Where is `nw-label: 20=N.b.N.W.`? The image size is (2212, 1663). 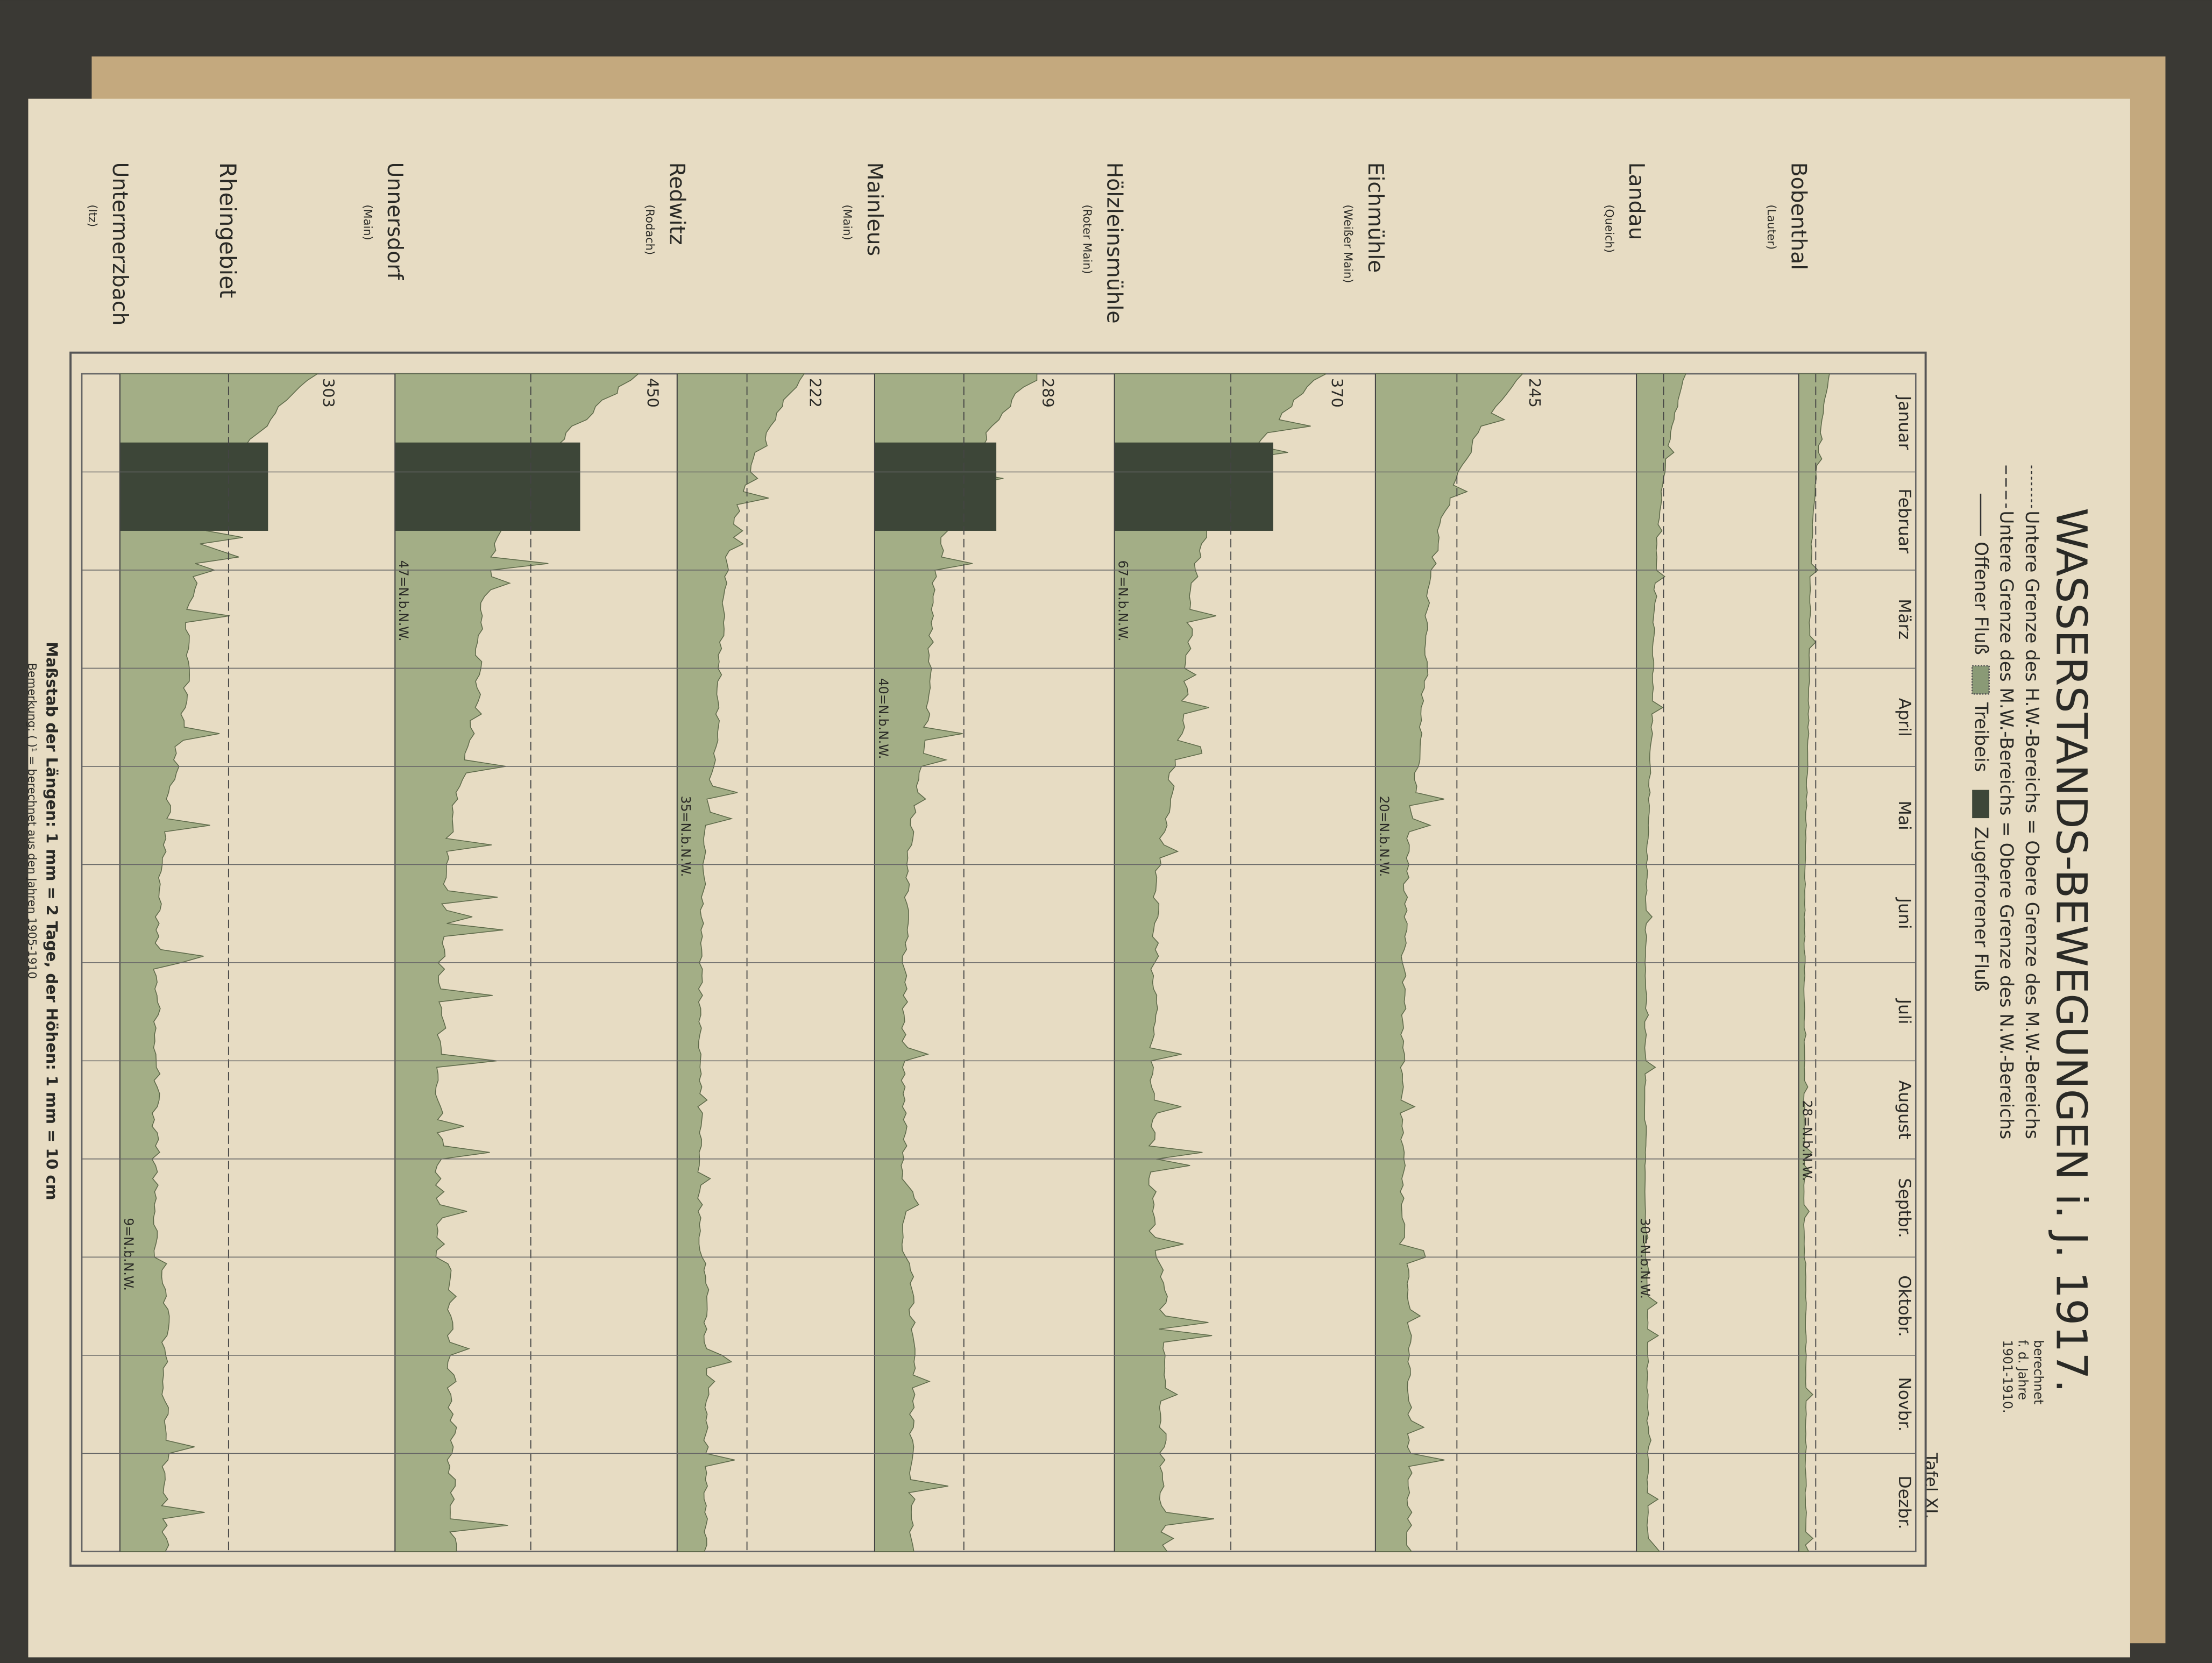
nw-label: 20=N.b.N.W. is located at coordinates (1384, 836).